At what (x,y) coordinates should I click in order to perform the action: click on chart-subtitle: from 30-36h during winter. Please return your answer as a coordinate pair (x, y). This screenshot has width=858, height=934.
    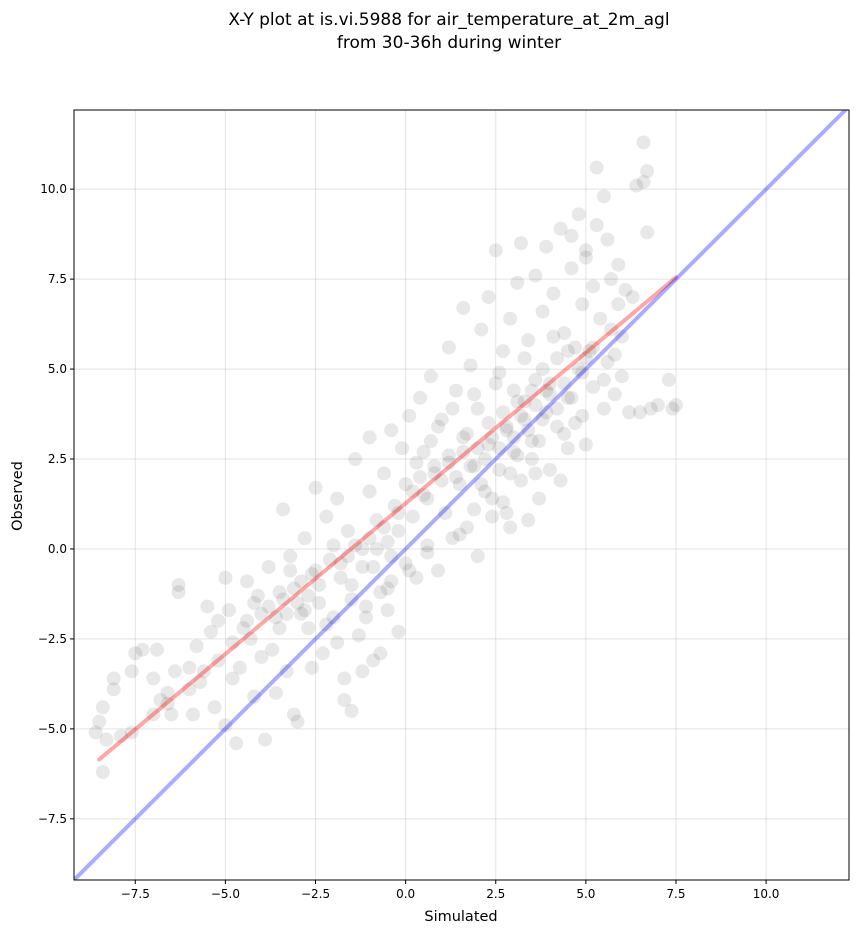
    Looking at the image, I should click on (449, 43).